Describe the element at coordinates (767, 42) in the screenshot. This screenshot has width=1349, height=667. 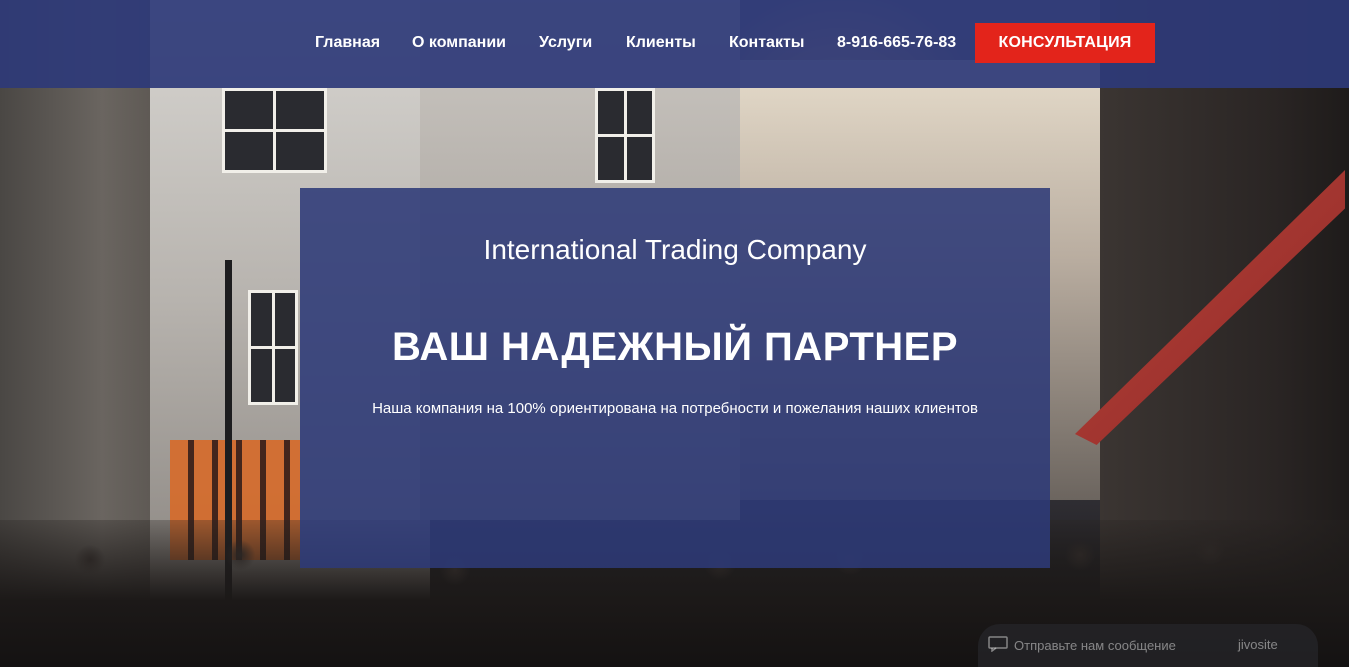
I see `nav-link-contacts: Контакты` at that location.